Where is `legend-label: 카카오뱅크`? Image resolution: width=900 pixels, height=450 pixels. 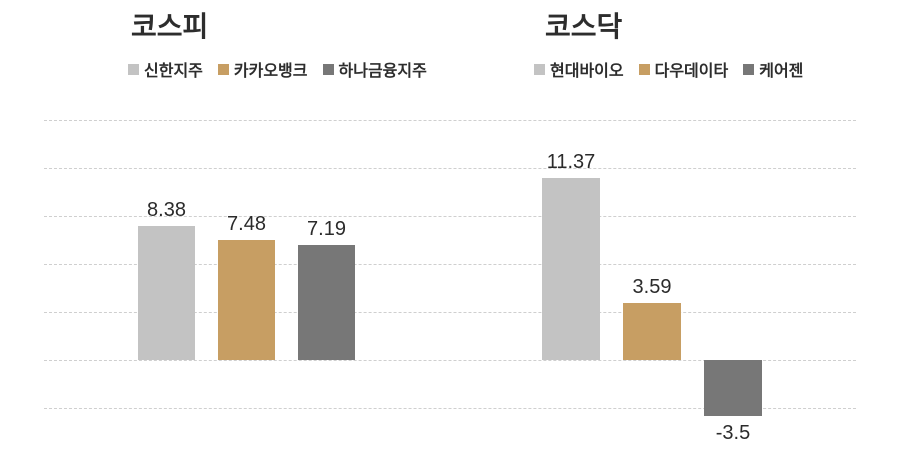 legend-label: 카카오뱅크 is located at coordinates (270, 71).